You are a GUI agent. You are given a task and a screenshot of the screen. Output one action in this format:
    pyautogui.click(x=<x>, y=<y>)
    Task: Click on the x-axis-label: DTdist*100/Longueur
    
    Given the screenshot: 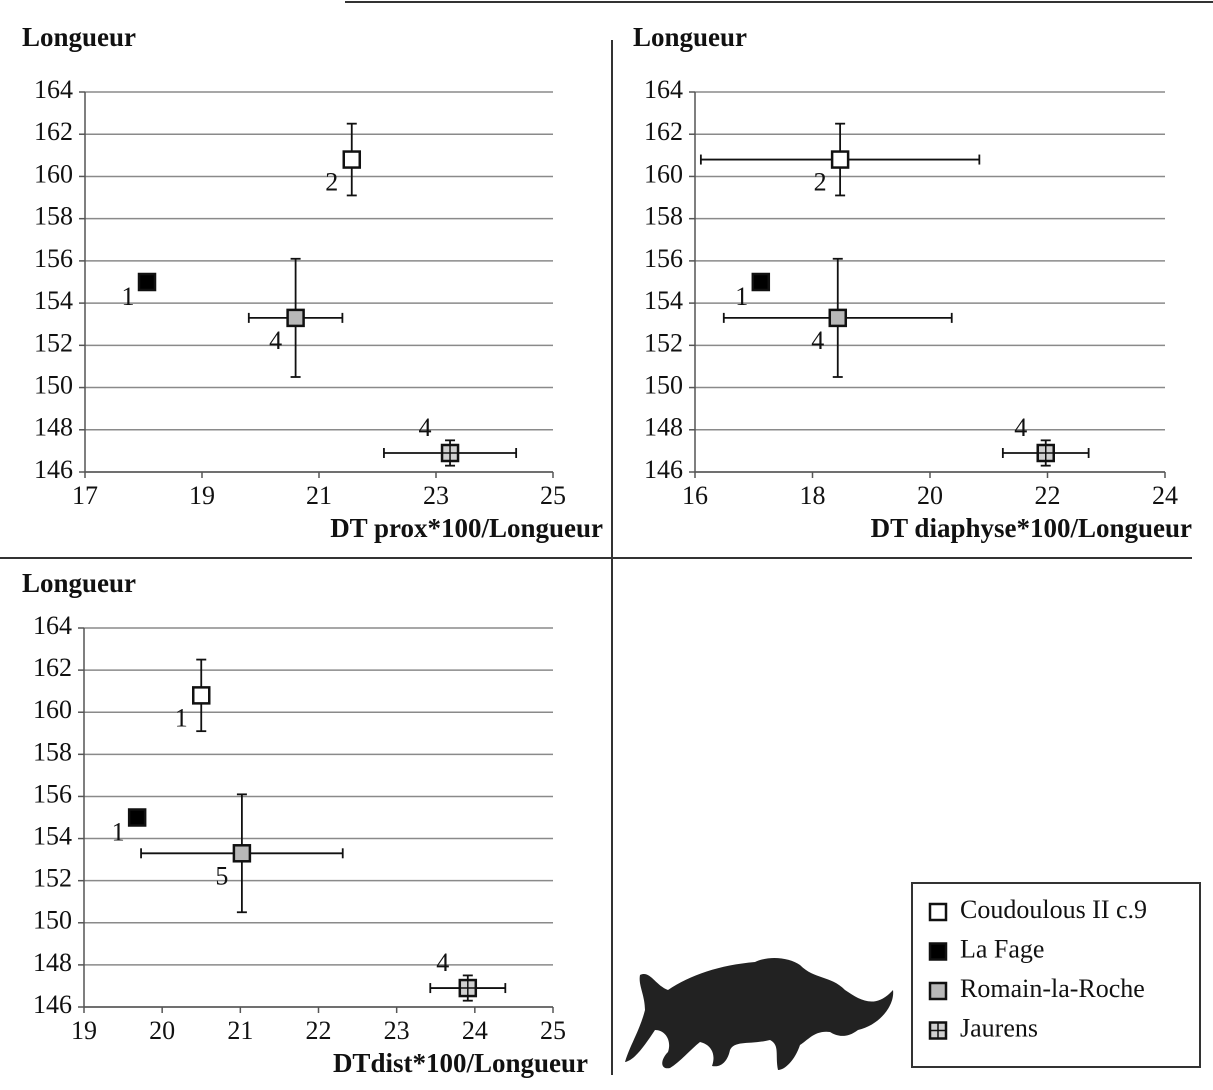 What is the action you would take?
    pyautogui.click(x=460, y=1063)
    